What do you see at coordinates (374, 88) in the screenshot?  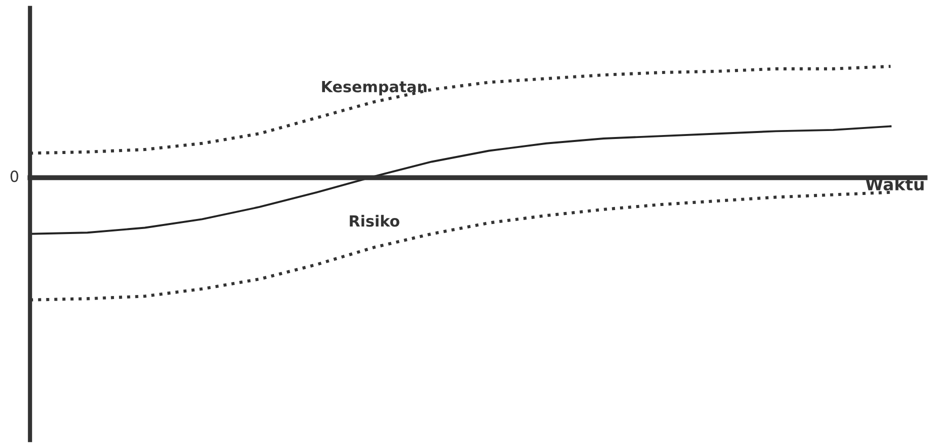 I see `series-label: Kesempatan` at bounding box center [374, 88].